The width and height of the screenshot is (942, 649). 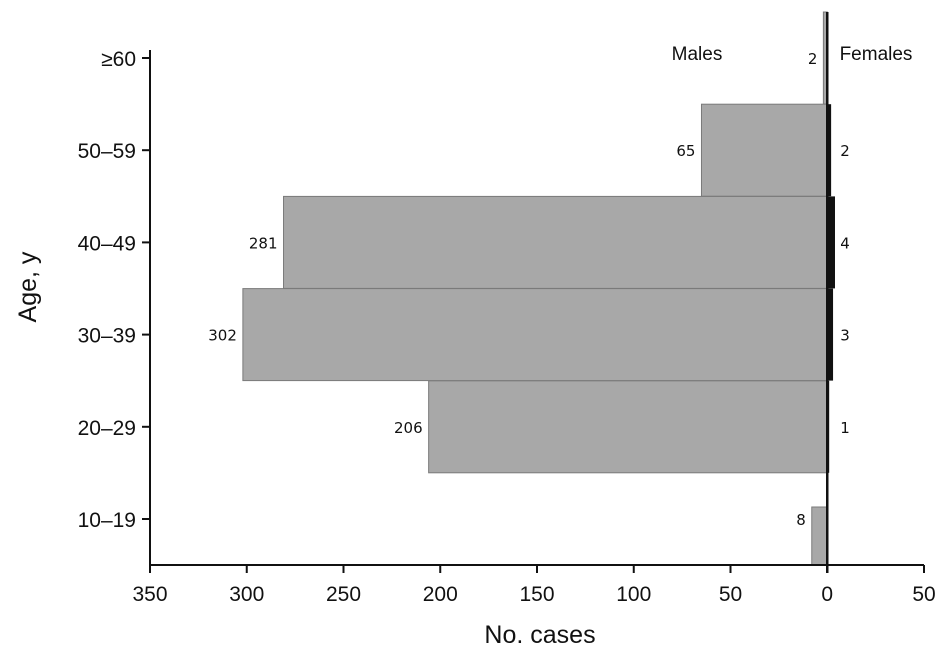 What do you see at coordinates (813, 59) in the screenshot?
I see `male-data-label: 2` at bounding box center [813, 59].